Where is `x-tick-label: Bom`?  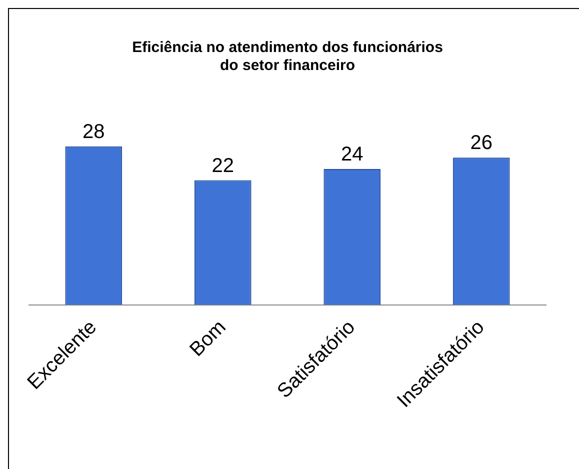 x-tick-label: Bom is located at coordinates (208, 338).